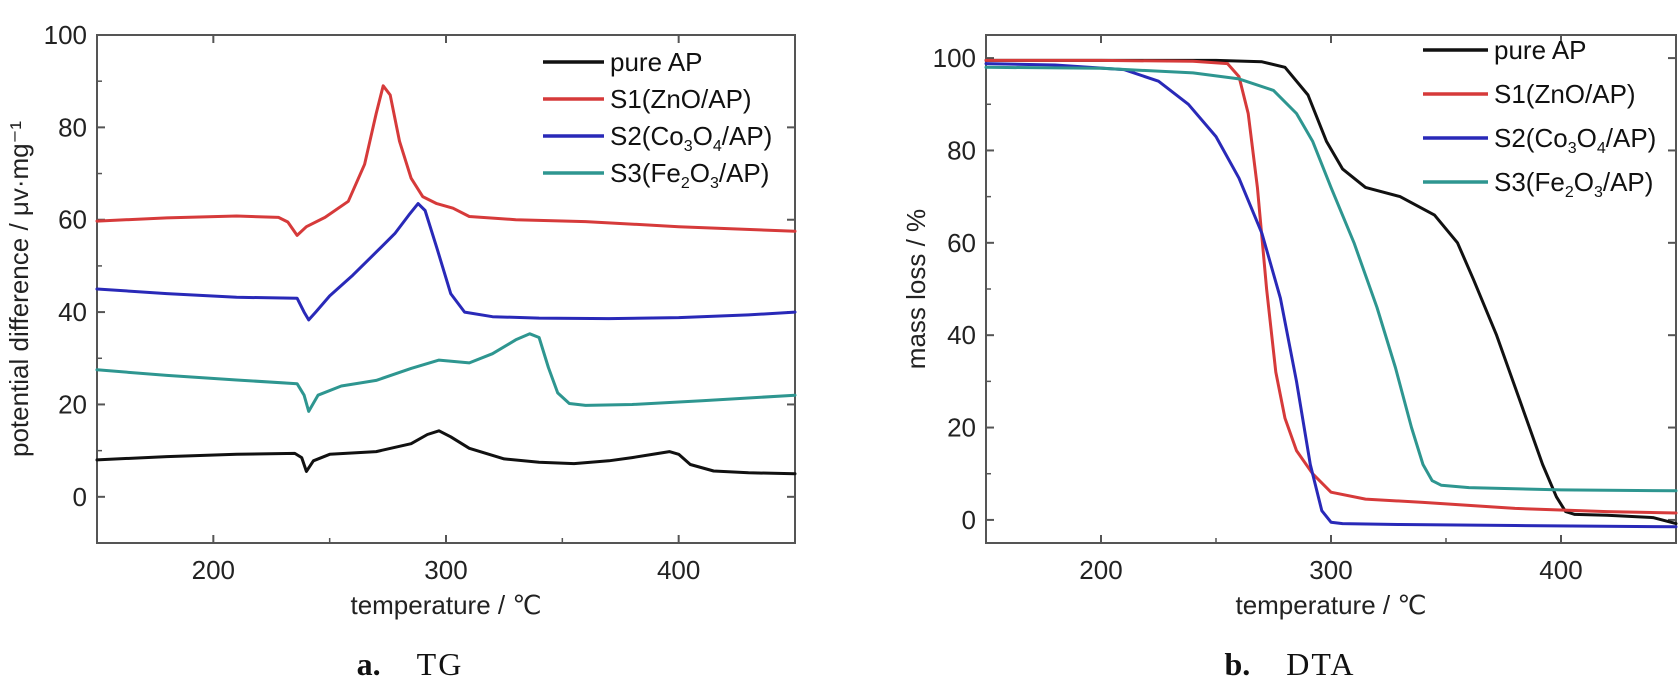  I want to click on panel-caption: a. TG, so click(410, 664).